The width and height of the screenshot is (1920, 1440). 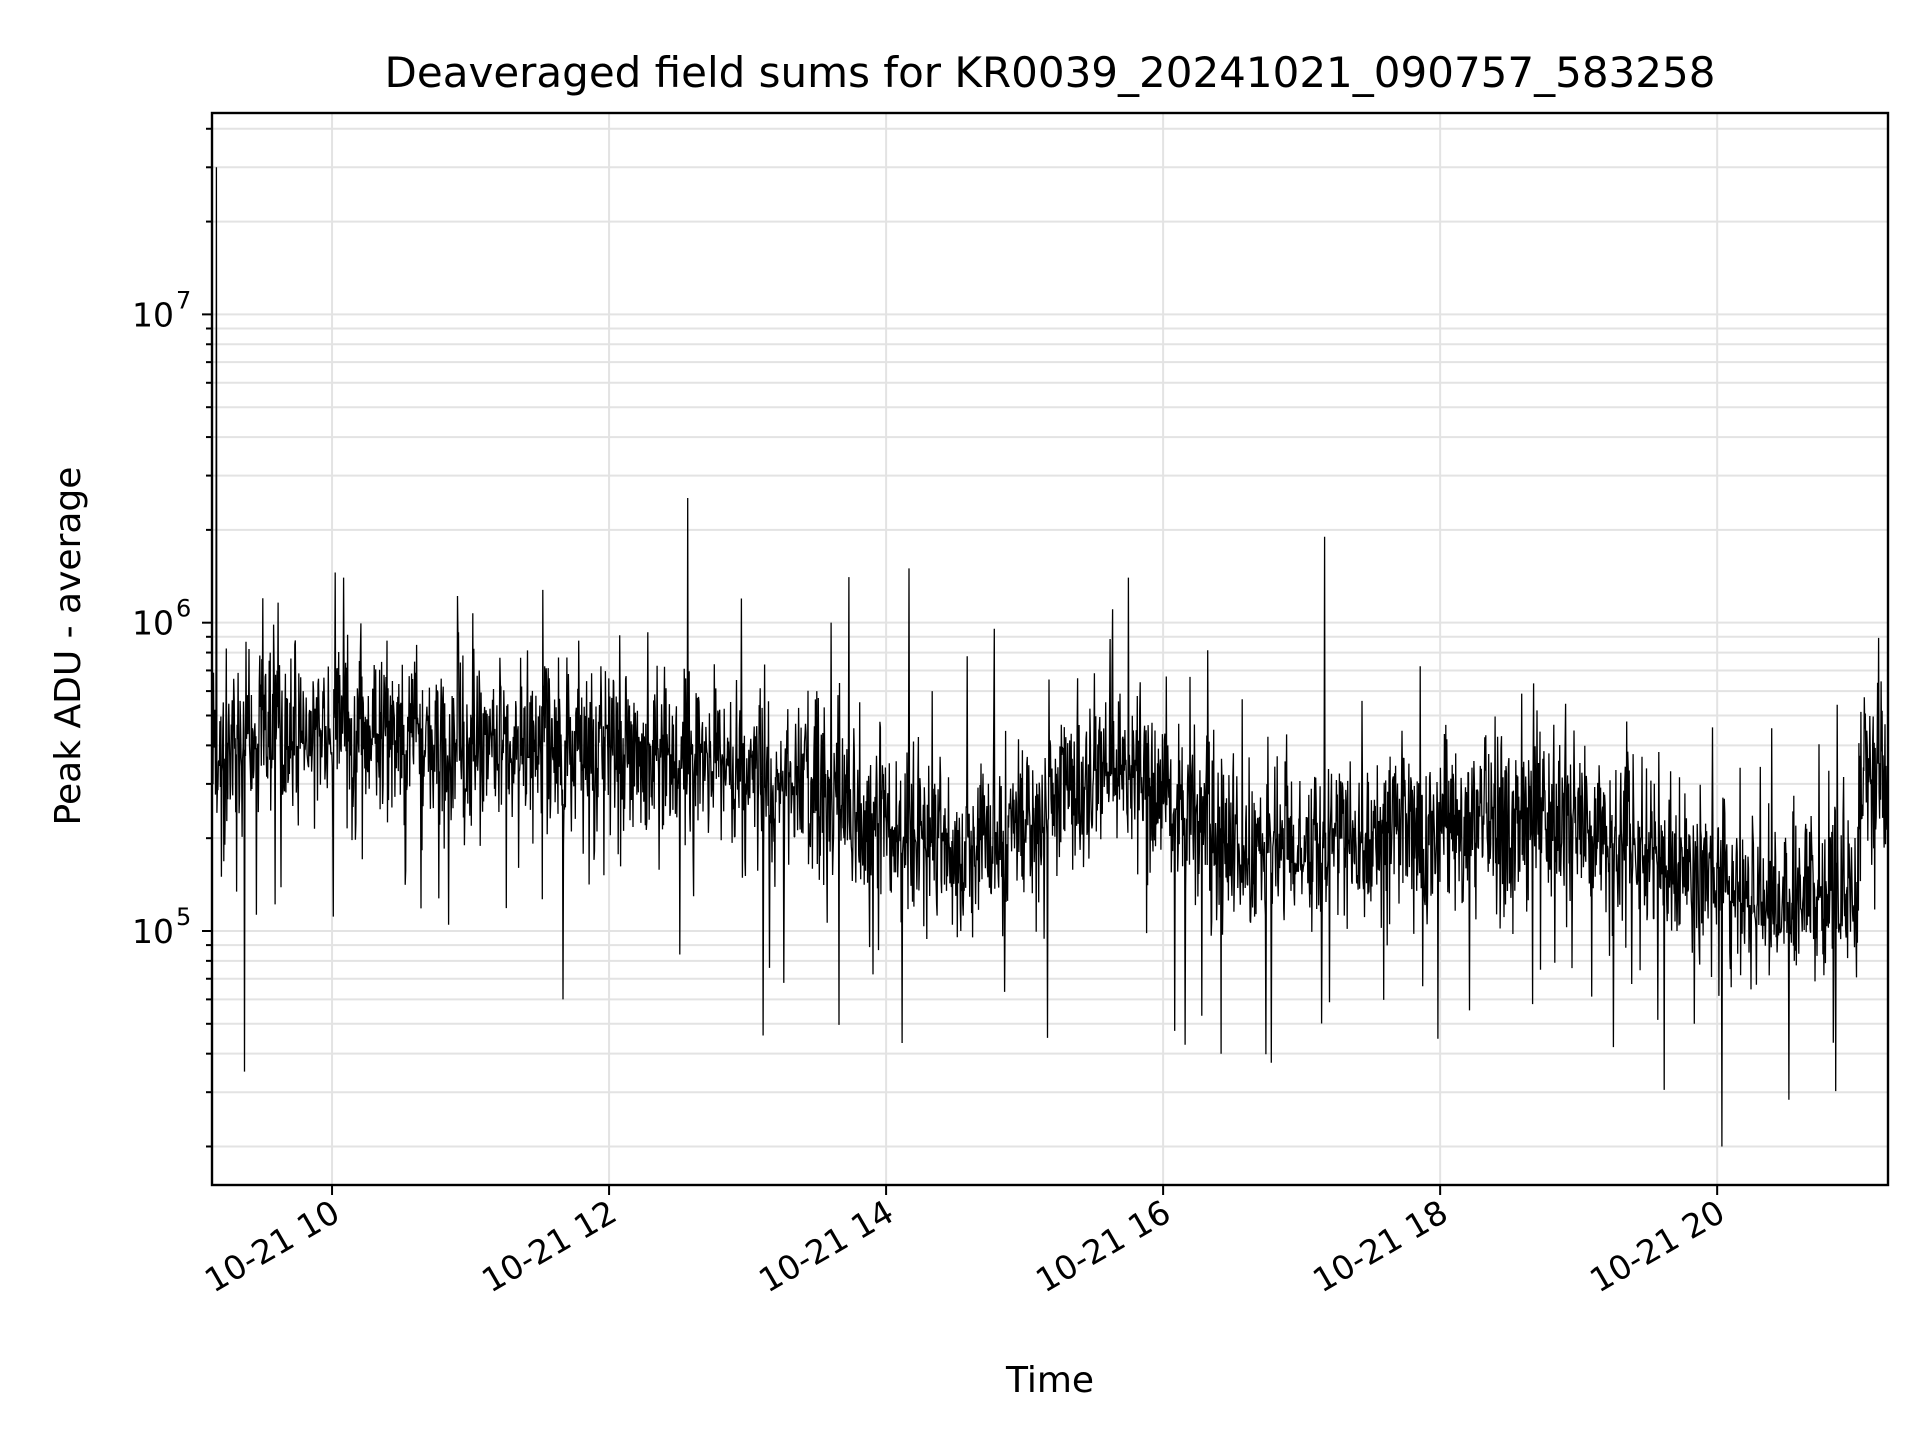 I want to click on x-axis-label: Time, so click(x=1049, y=1380).